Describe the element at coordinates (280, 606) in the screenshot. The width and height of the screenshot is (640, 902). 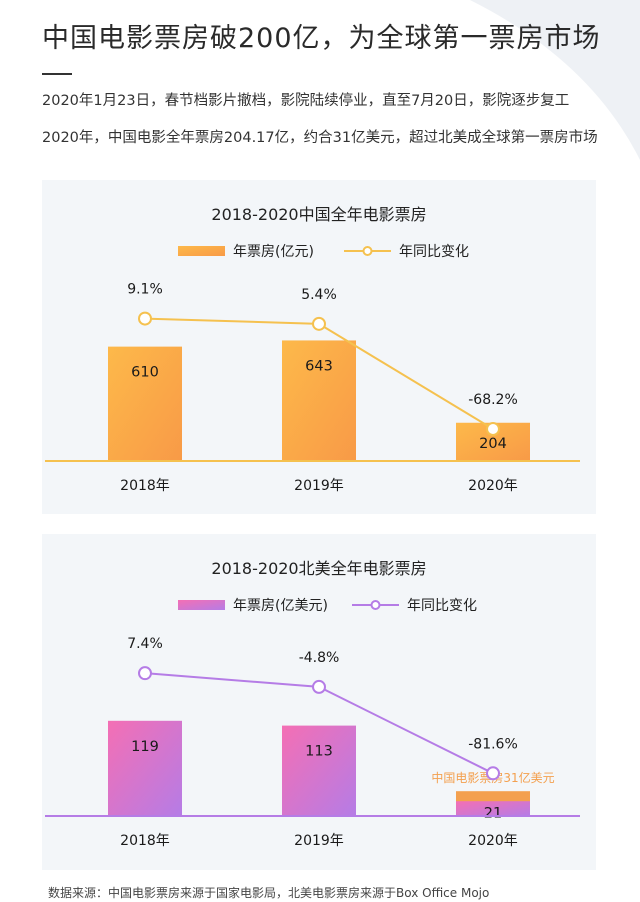
I see `legend-bar-label: 年票房(亿美元)` at that location.